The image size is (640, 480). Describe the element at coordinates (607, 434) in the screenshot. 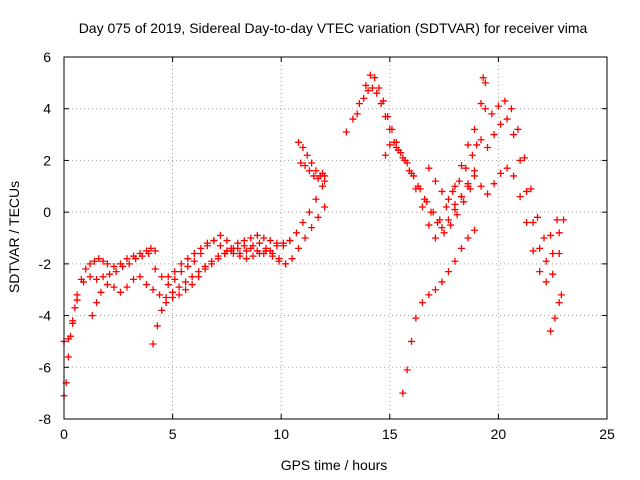

I see `x-tick-label: 25` at that location.